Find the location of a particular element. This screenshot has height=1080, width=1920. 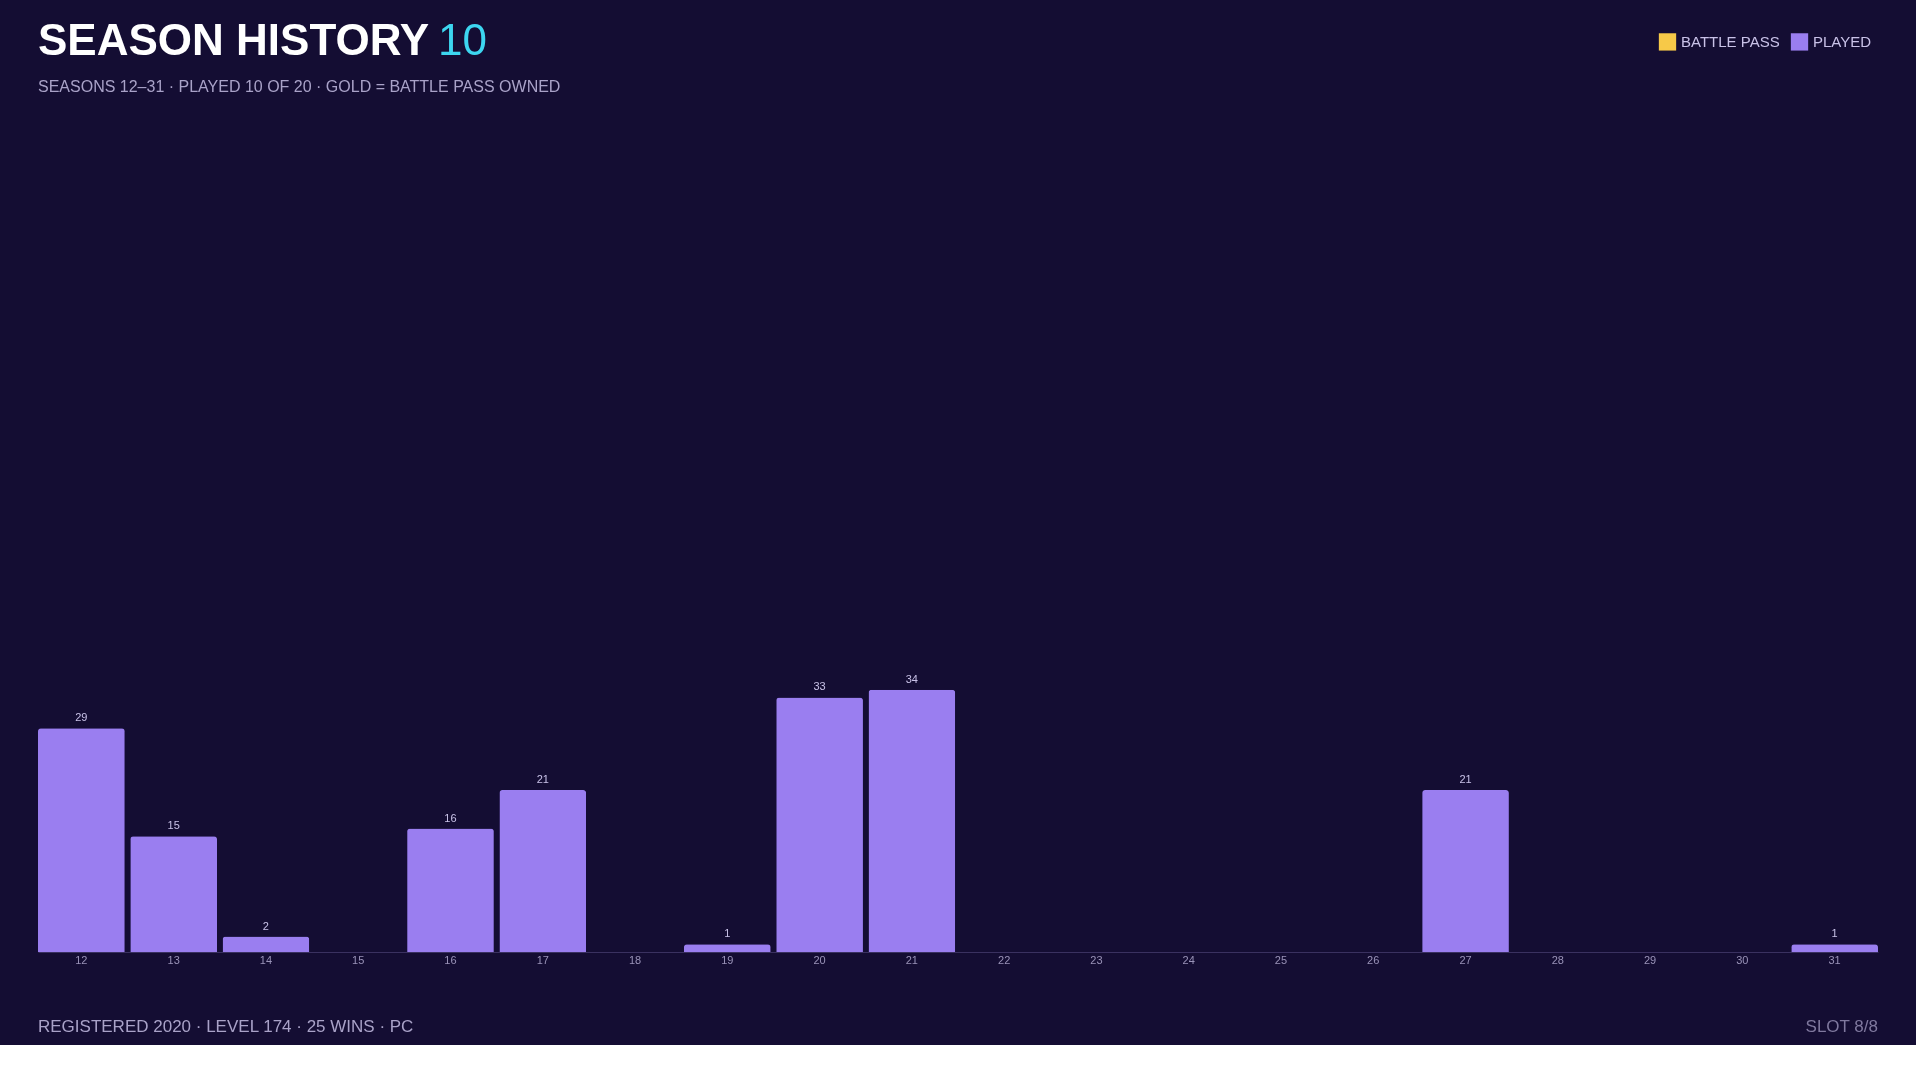

x-tick-label: 13 is located at coordinates (173, 959).